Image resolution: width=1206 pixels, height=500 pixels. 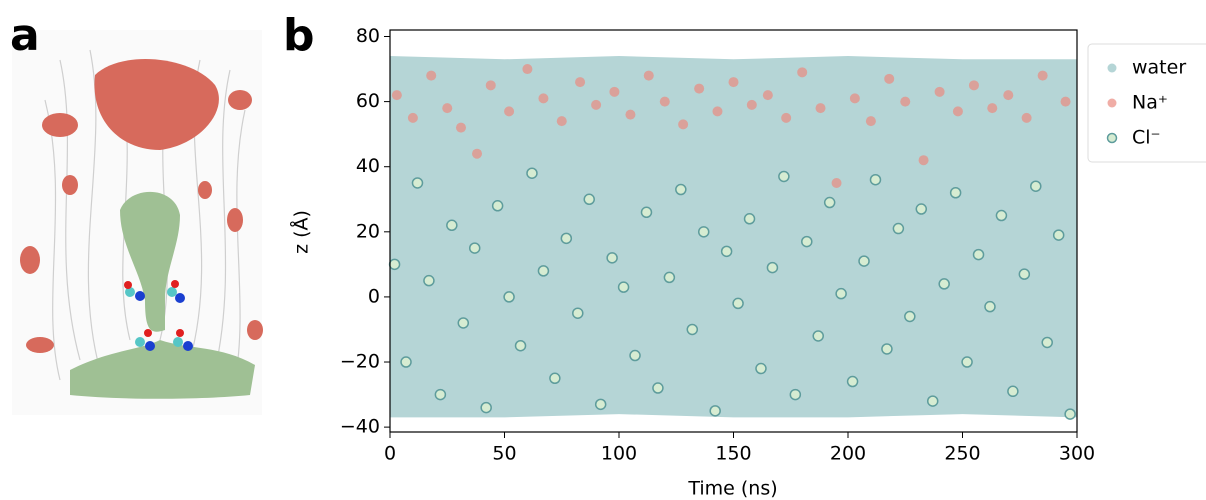 I want to click on y-tick-label: 60, so click(x=368, y=101).